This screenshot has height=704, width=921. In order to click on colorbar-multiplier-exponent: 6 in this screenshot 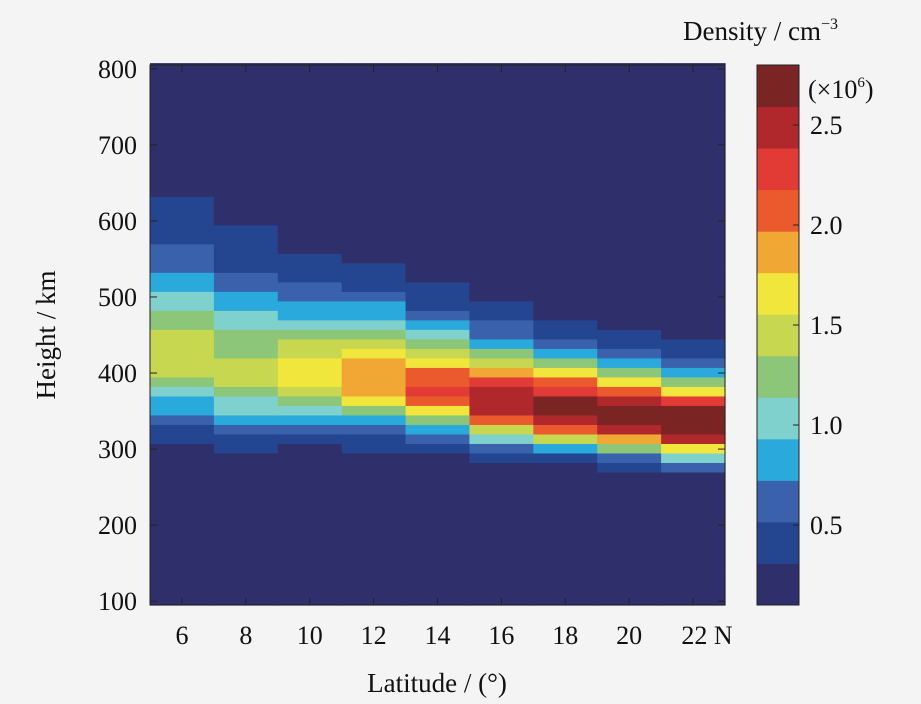, I will do `click(861, 83)`.